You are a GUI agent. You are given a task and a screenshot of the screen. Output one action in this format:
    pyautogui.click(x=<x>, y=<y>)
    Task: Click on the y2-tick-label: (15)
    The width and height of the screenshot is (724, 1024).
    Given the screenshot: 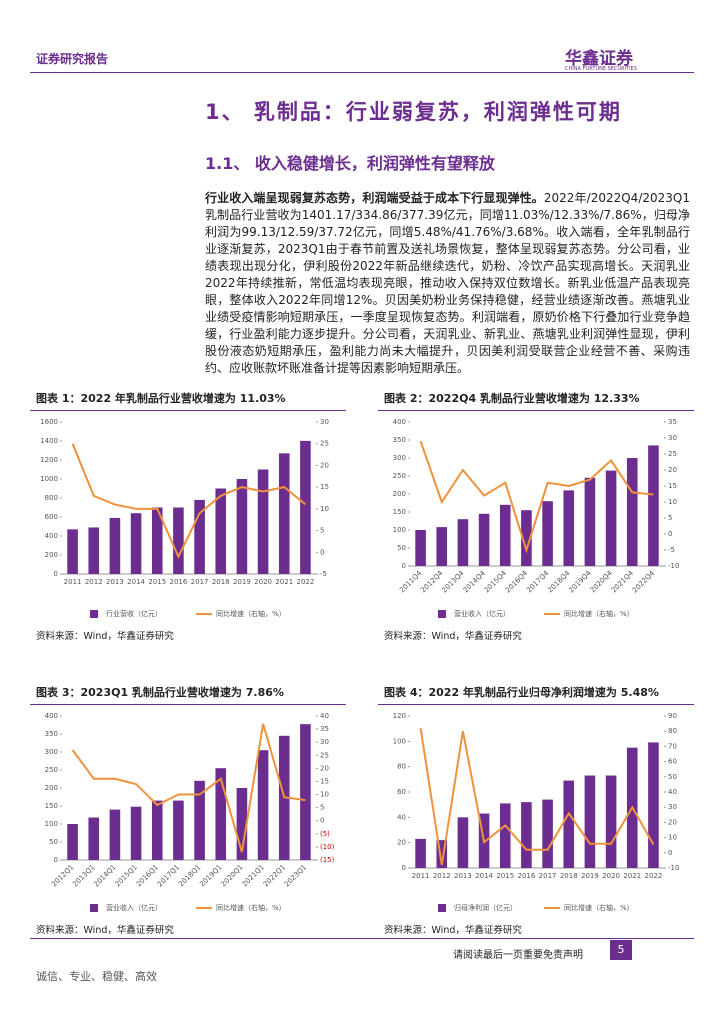 What is the action you would take?
    pyautogui.click(x=327, y=860)
    